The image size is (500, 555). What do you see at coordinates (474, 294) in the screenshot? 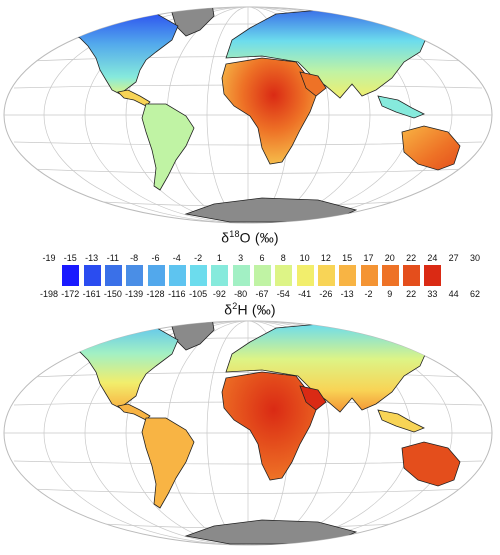
I see `tick-label: 62` at bounding box center [474, 294].